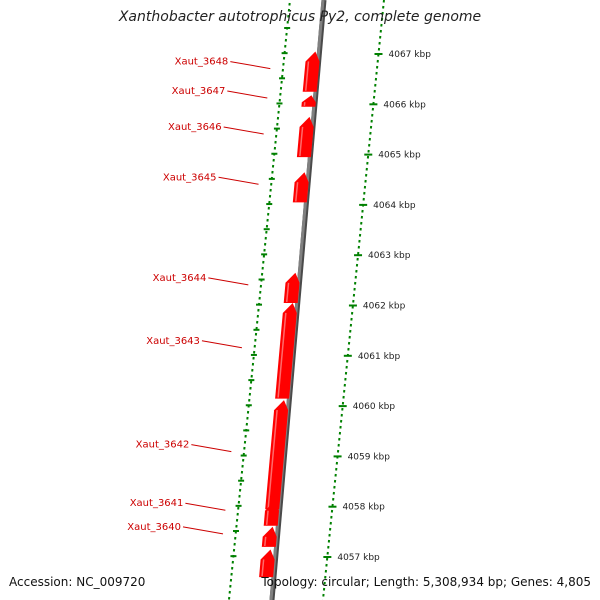 The image size is (600, 600). Describe the element at coordinates (353, 300) in the screenshot. I see `outer-tick-dots` at that location.